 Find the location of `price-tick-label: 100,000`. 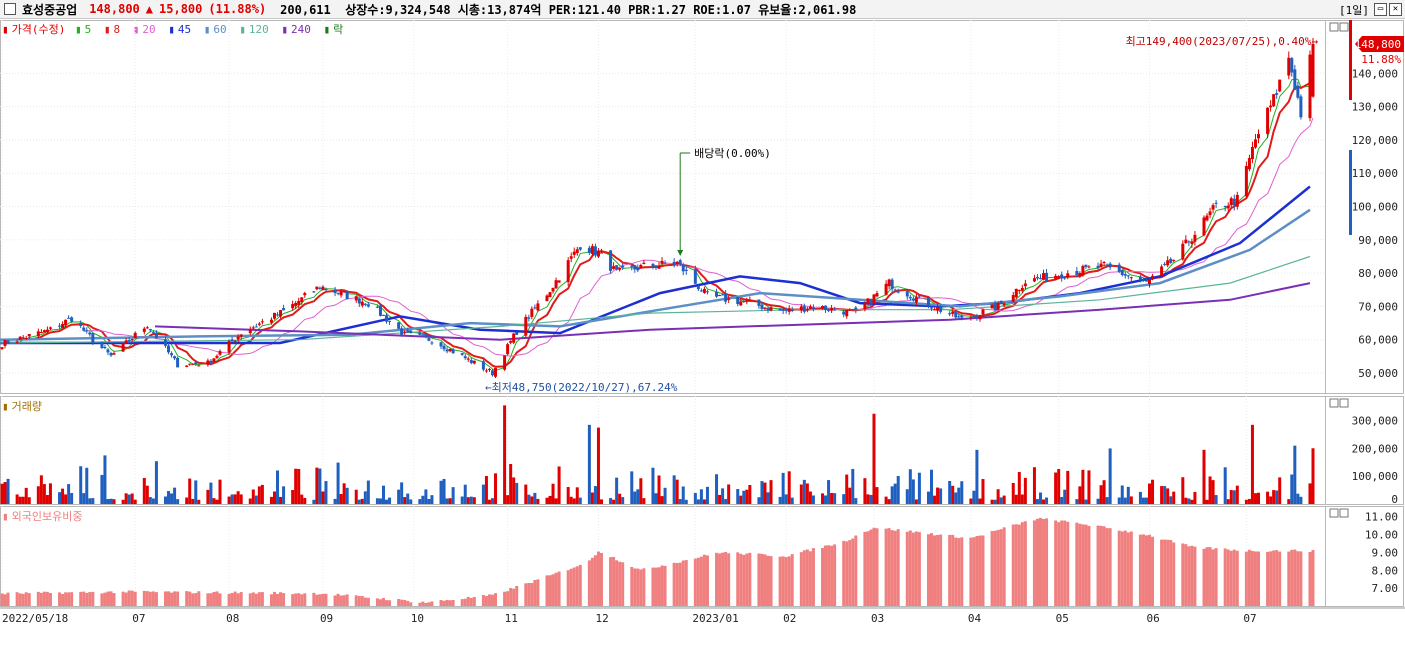

price-tick-label: 100,000 is located at coordinates (1375, 207).